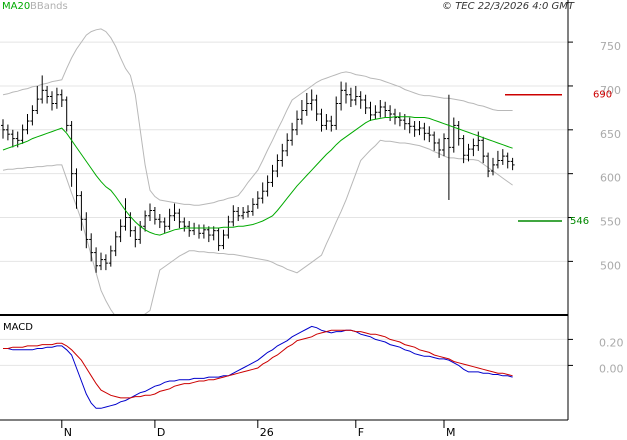  What do you see at coordinates (68, 432) in the screenshot?
I see `x-tick-label: N` at bounding box center [68, 432].